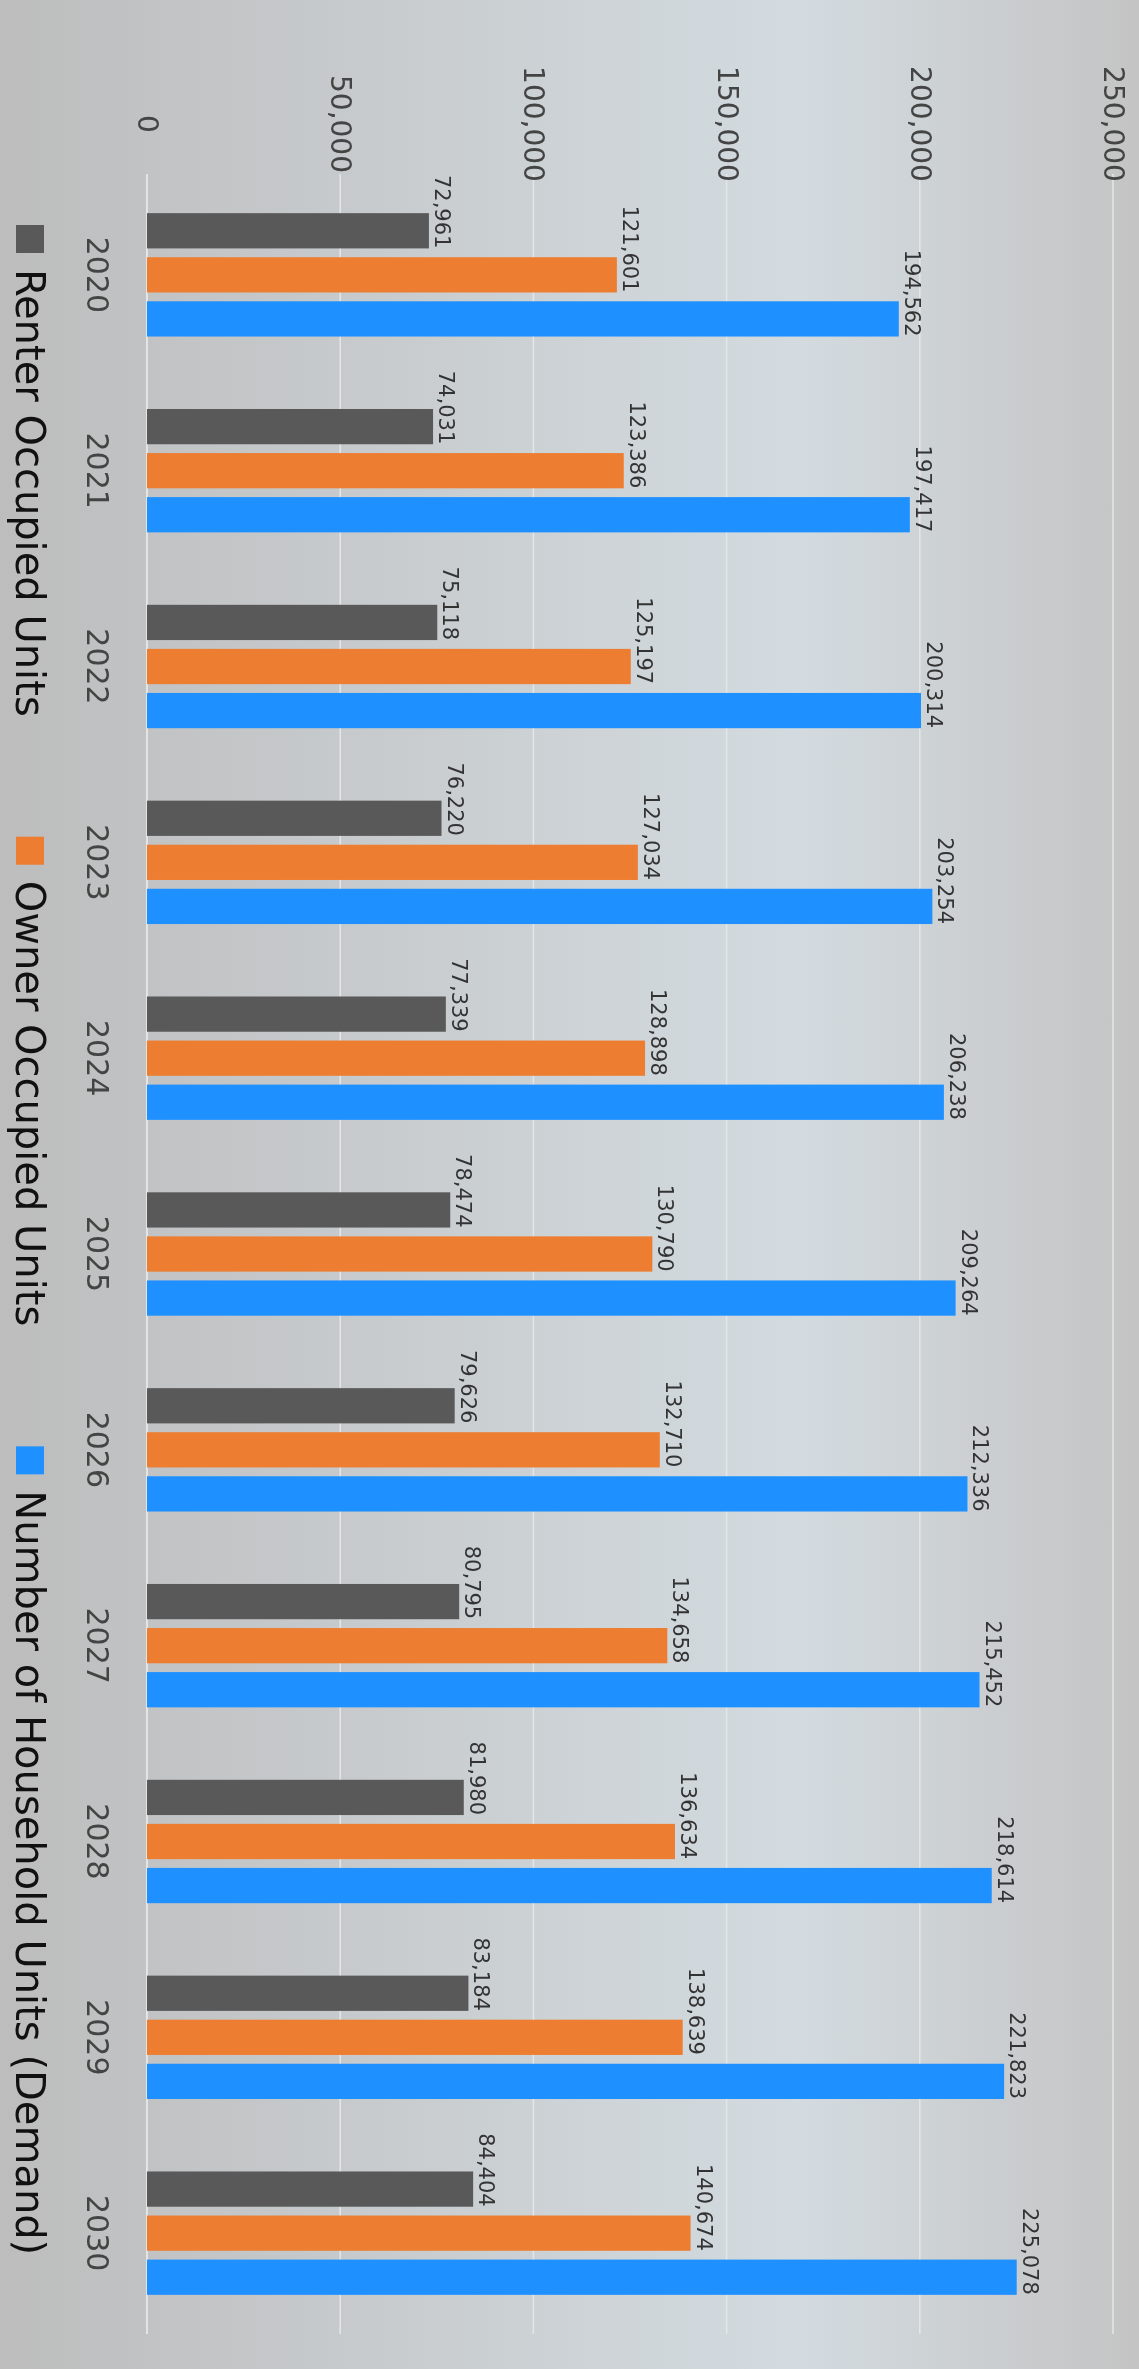 This screenshot has width=1139, height=2369. I want to click on data-label: 136,634, so click(687, 1816).